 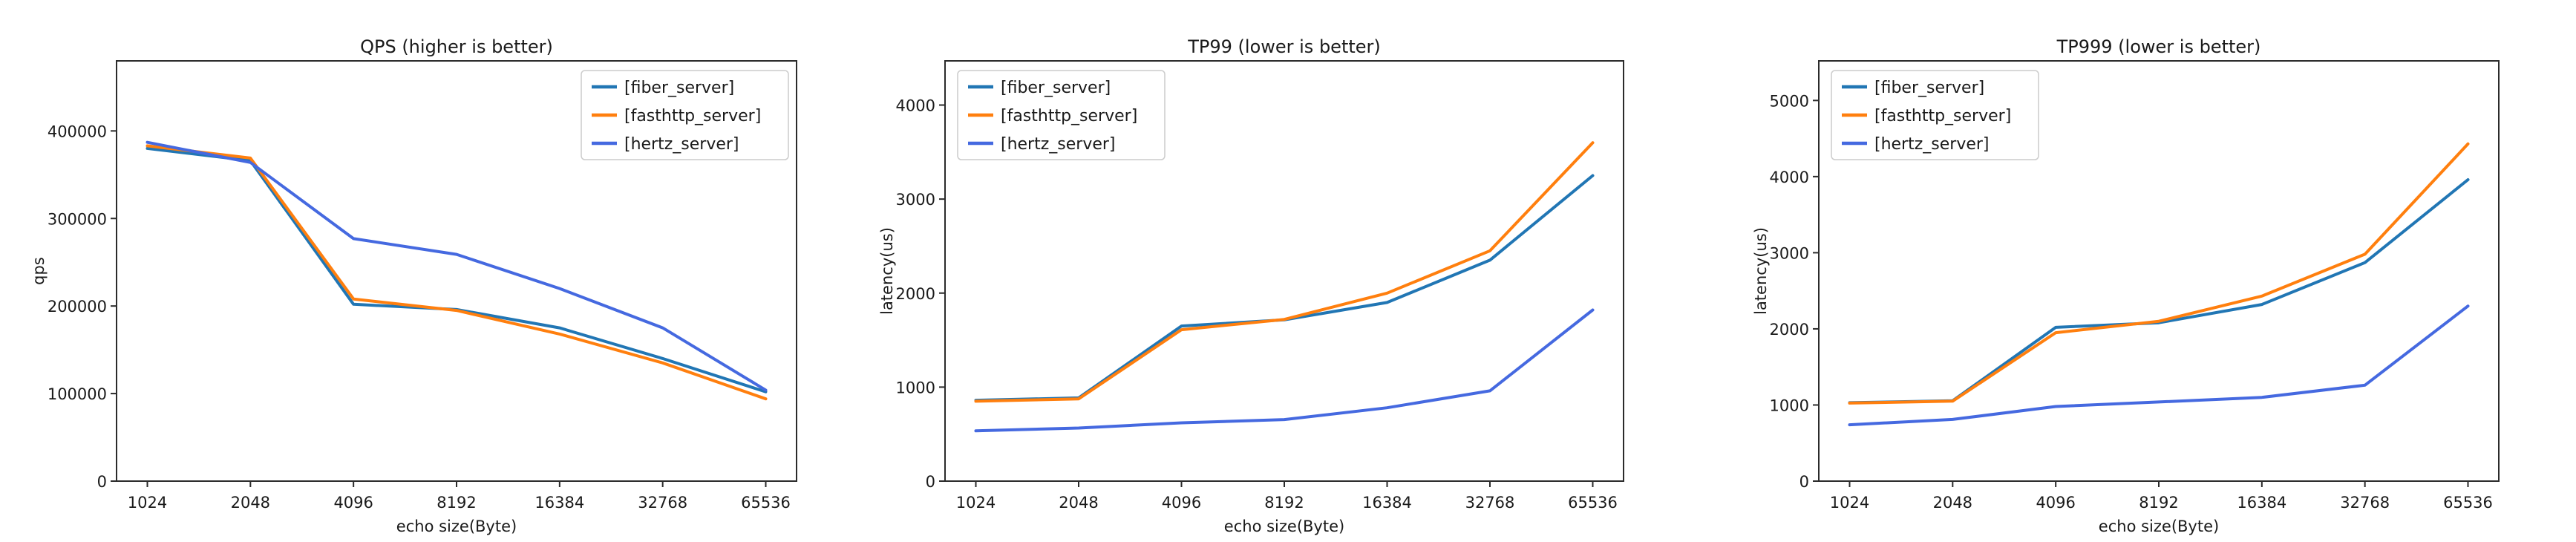 What do you see at coordinates (77, 394) in the screenshot?
I see `y-tick-label: 100000` at bounding box center [77, 394].